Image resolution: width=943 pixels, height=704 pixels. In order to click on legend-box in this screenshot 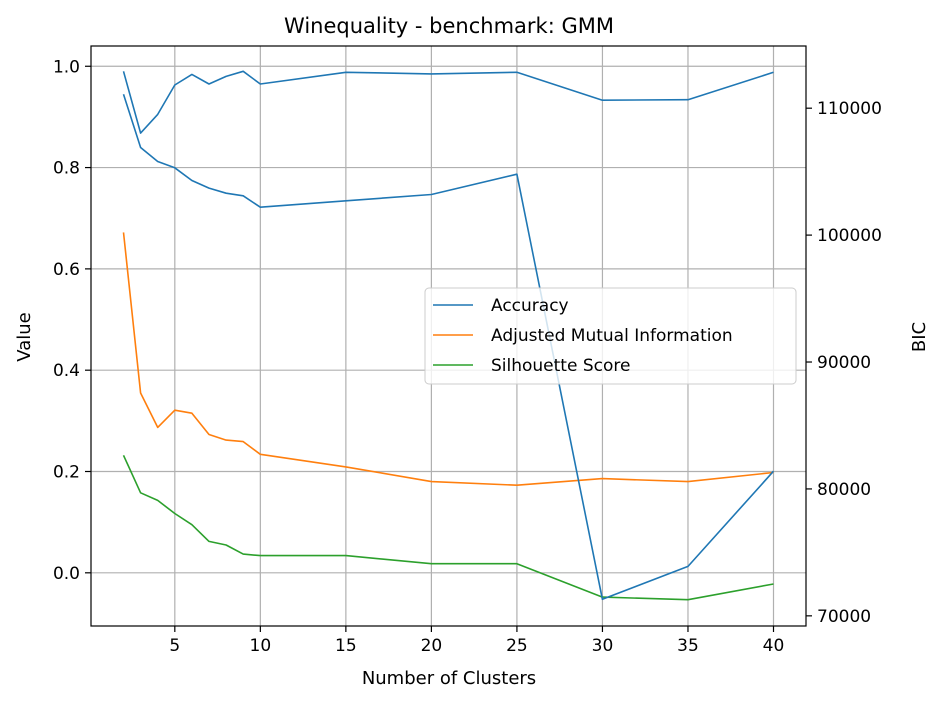, I will do `click(610, 336)`.